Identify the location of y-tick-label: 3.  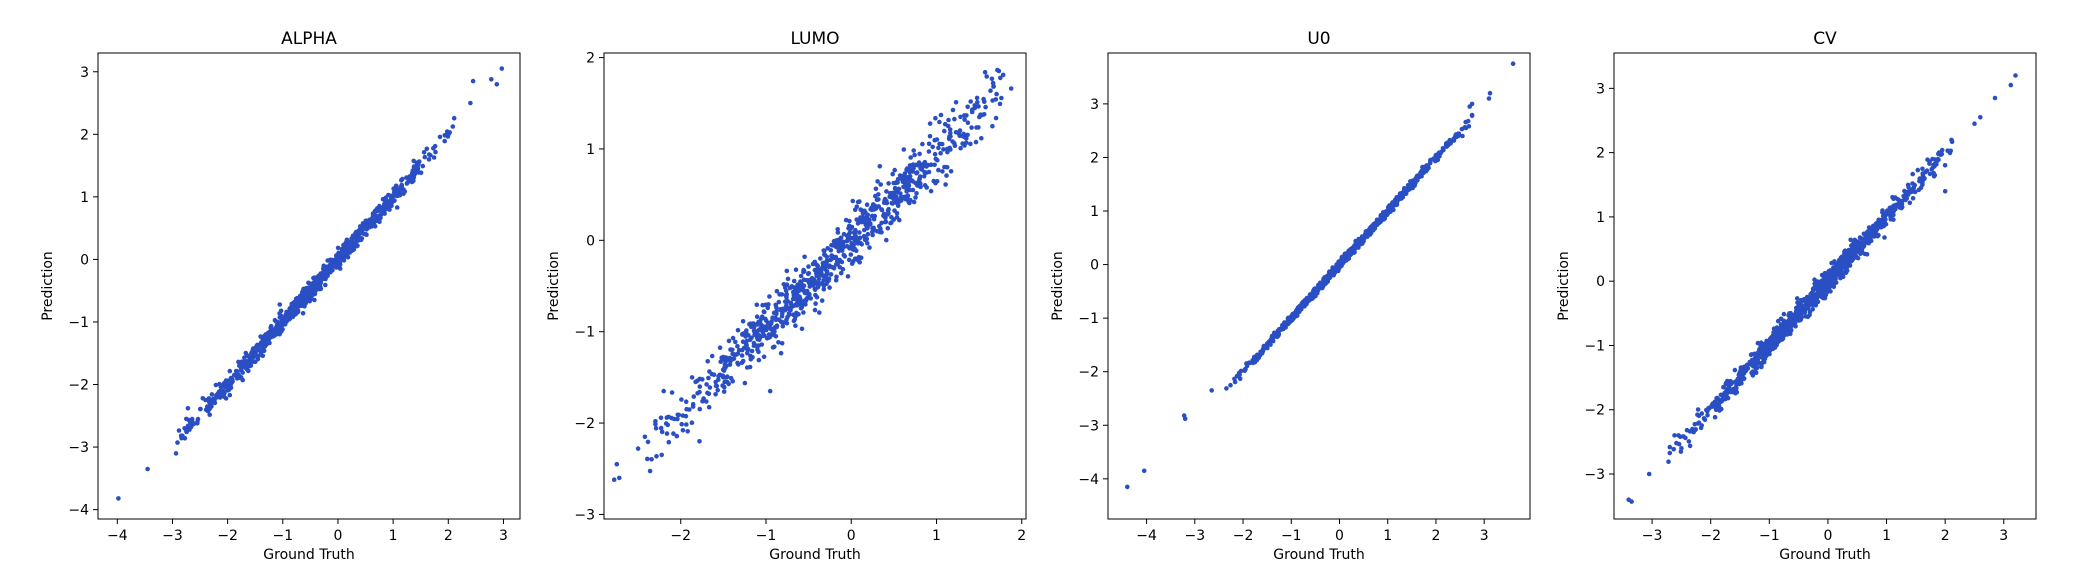
(84, 73).